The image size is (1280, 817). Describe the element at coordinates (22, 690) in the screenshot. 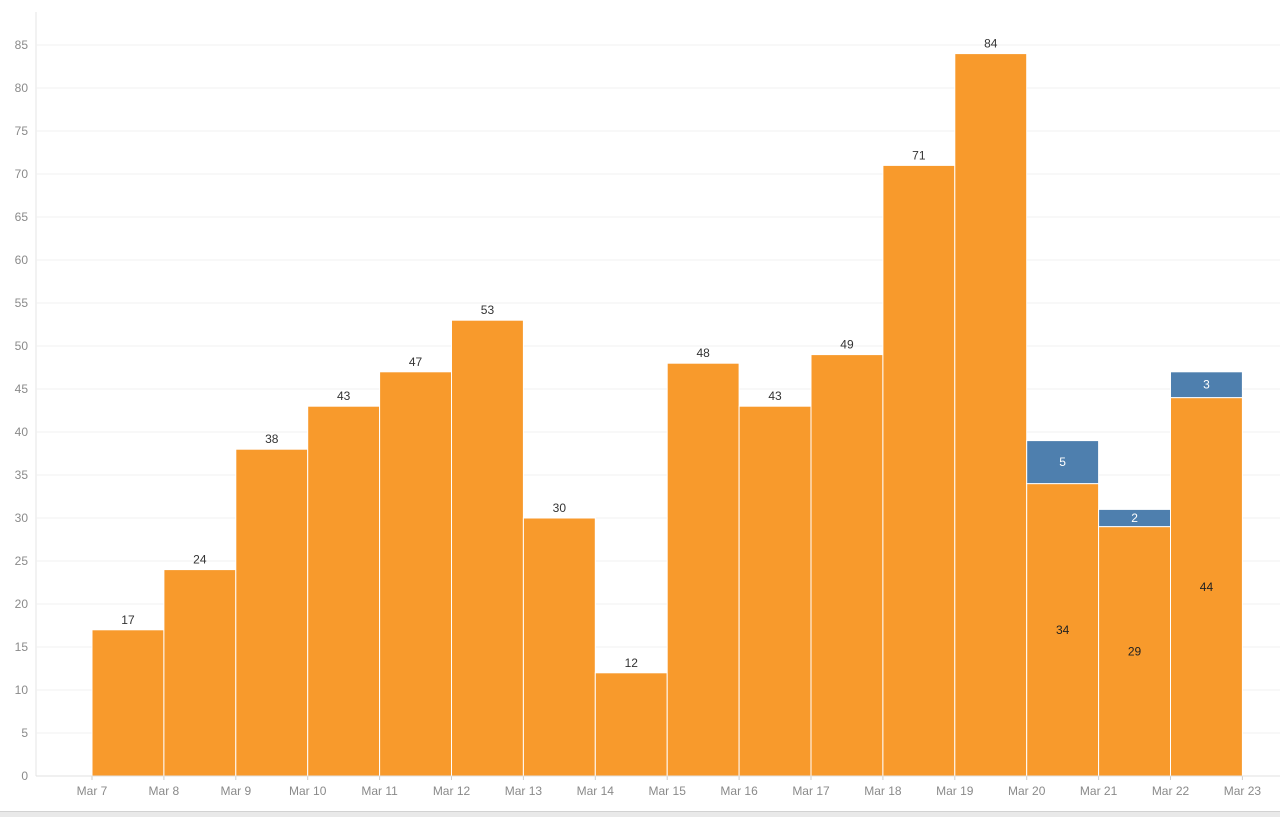

I see `y-tick-label: 10` at that location.